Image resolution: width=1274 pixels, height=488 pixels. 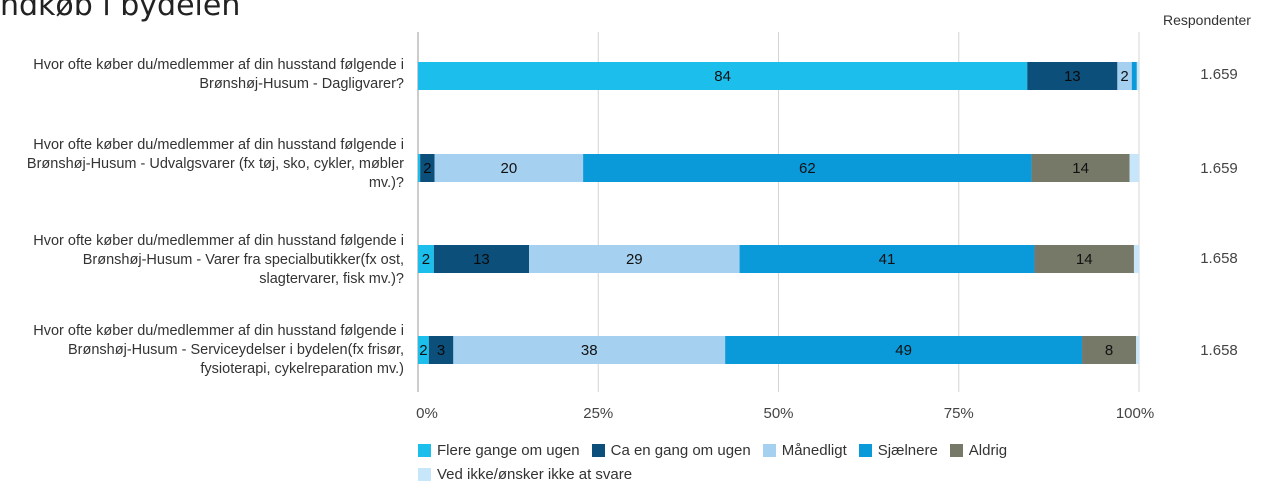 I want to click on legend-item: Ved ikke/ønsker ikke at svare, so click(x=525, y=474).